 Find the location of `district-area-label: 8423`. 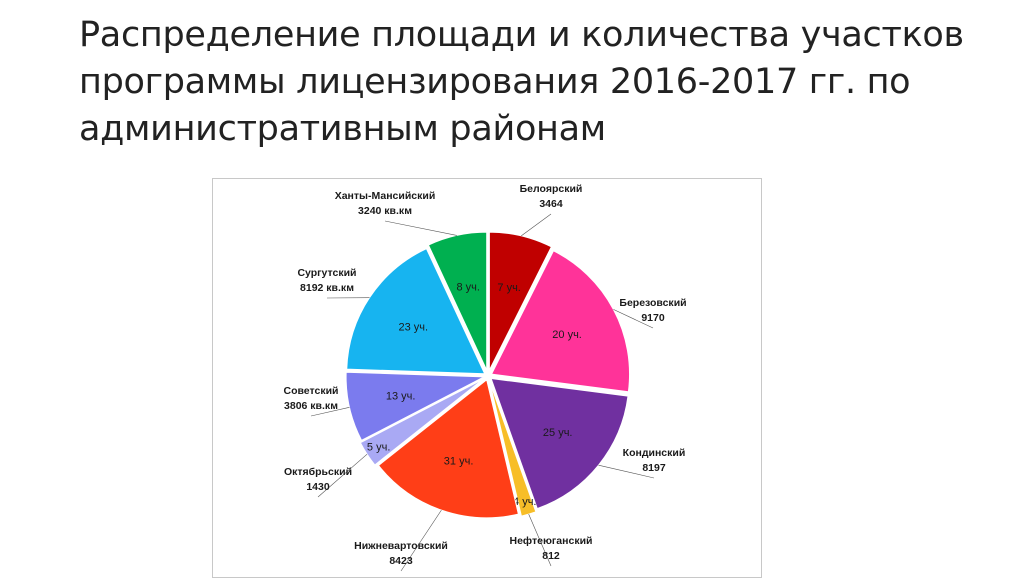

district-area-label: 8423 is located at coordinates (401, 561).